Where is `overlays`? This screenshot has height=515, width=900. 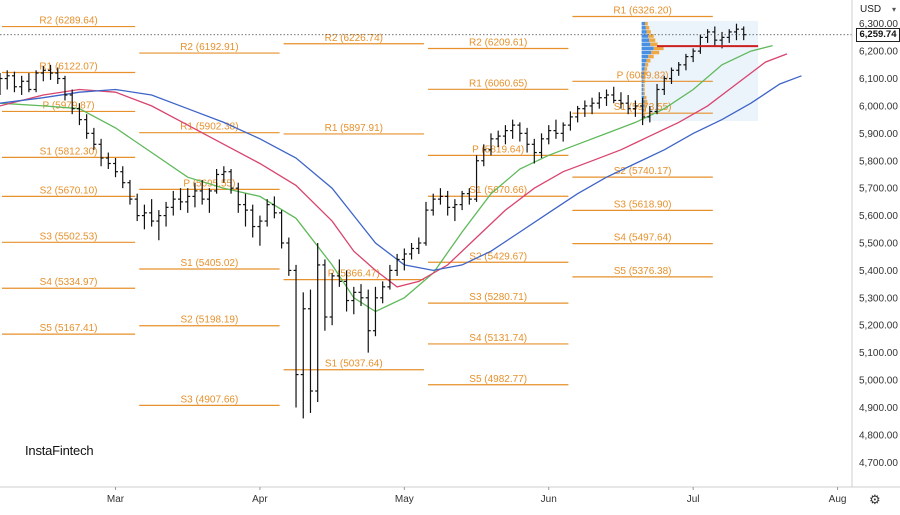
overlays is located at coordinates (426, 41).